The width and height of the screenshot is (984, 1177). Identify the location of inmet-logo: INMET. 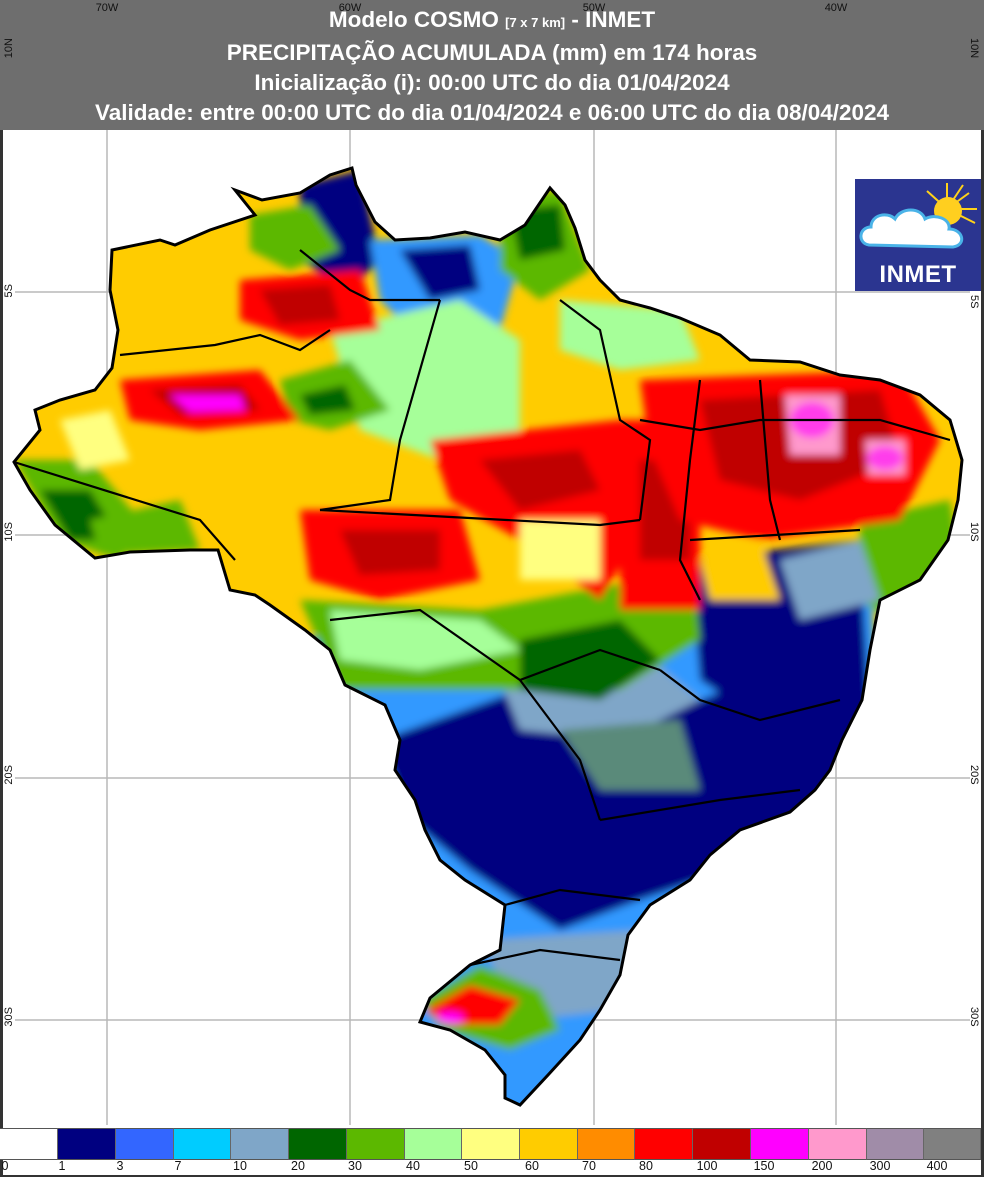
(918, 235).